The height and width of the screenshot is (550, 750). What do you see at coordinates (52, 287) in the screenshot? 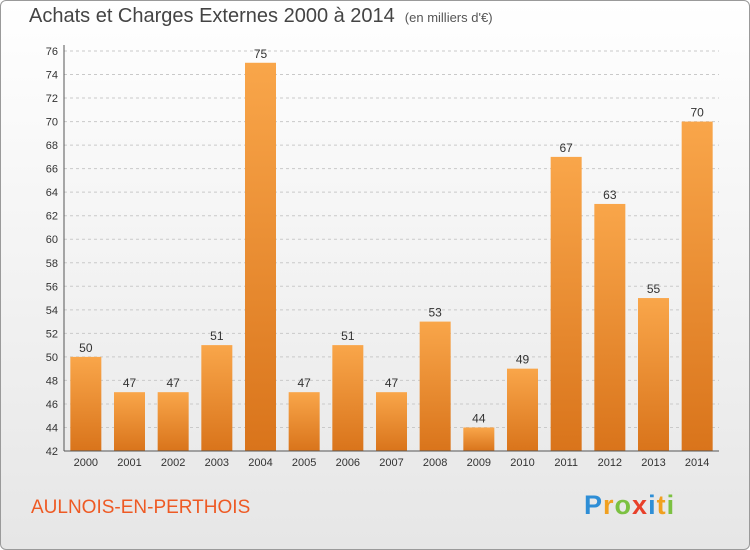
I see `y-tick-label: 56` at bounding box center [52, 287].